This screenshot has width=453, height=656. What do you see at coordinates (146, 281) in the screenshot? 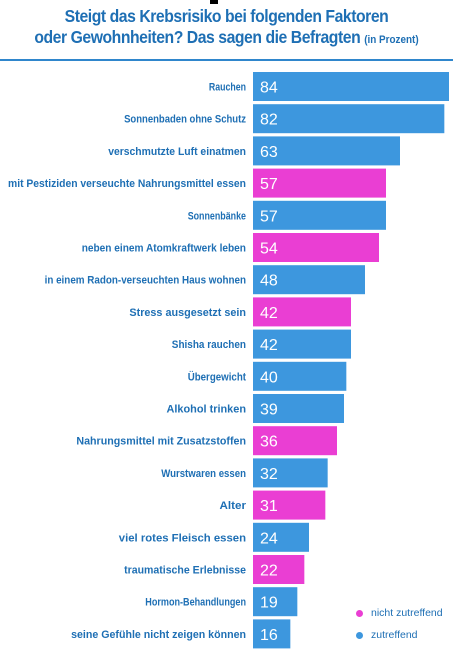
I see `category-label: in einem Radon-verseuchten Haus wohnen` at bounding box center [146, 281].